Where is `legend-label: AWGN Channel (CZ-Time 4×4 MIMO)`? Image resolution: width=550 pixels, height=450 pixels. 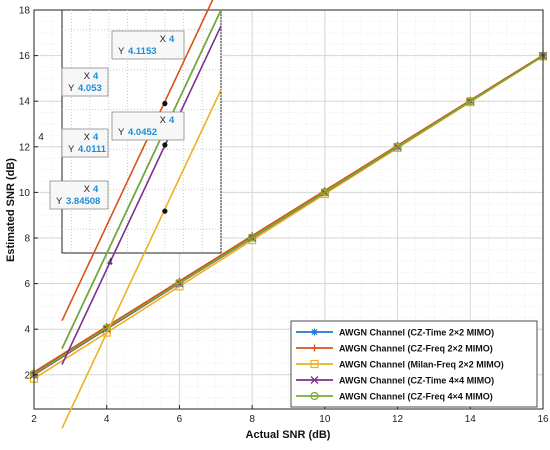 legend-label: AWGN Channel (CZ-Time 4×4 MIMO) is located at coordinates (416, 381).